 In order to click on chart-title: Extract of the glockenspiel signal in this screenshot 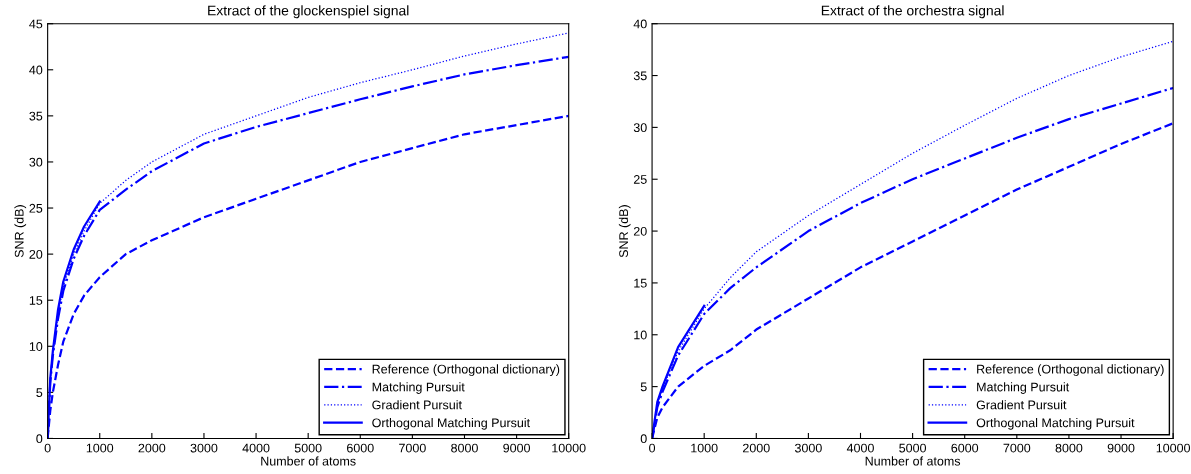, I will do `click(308, 12)`.